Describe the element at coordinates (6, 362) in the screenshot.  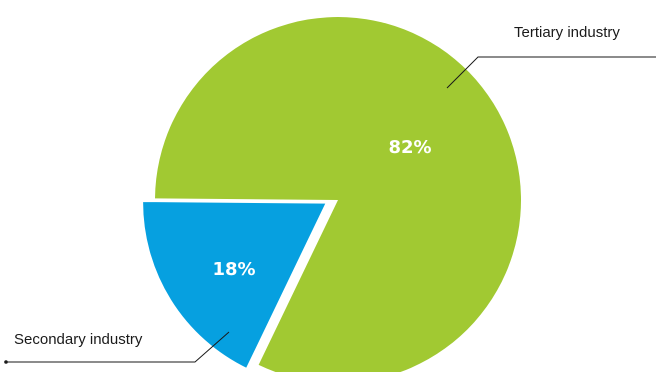
I see `leader-line-end-dot` at that location.